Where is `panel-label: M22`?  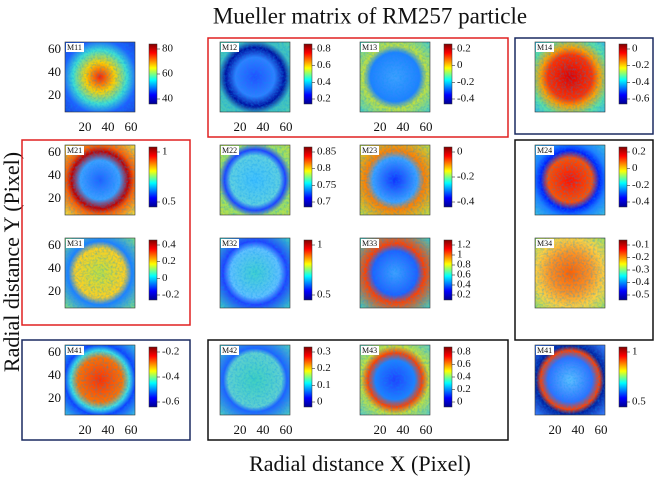 panel-label: M22 is located at coordinates (229, 150).